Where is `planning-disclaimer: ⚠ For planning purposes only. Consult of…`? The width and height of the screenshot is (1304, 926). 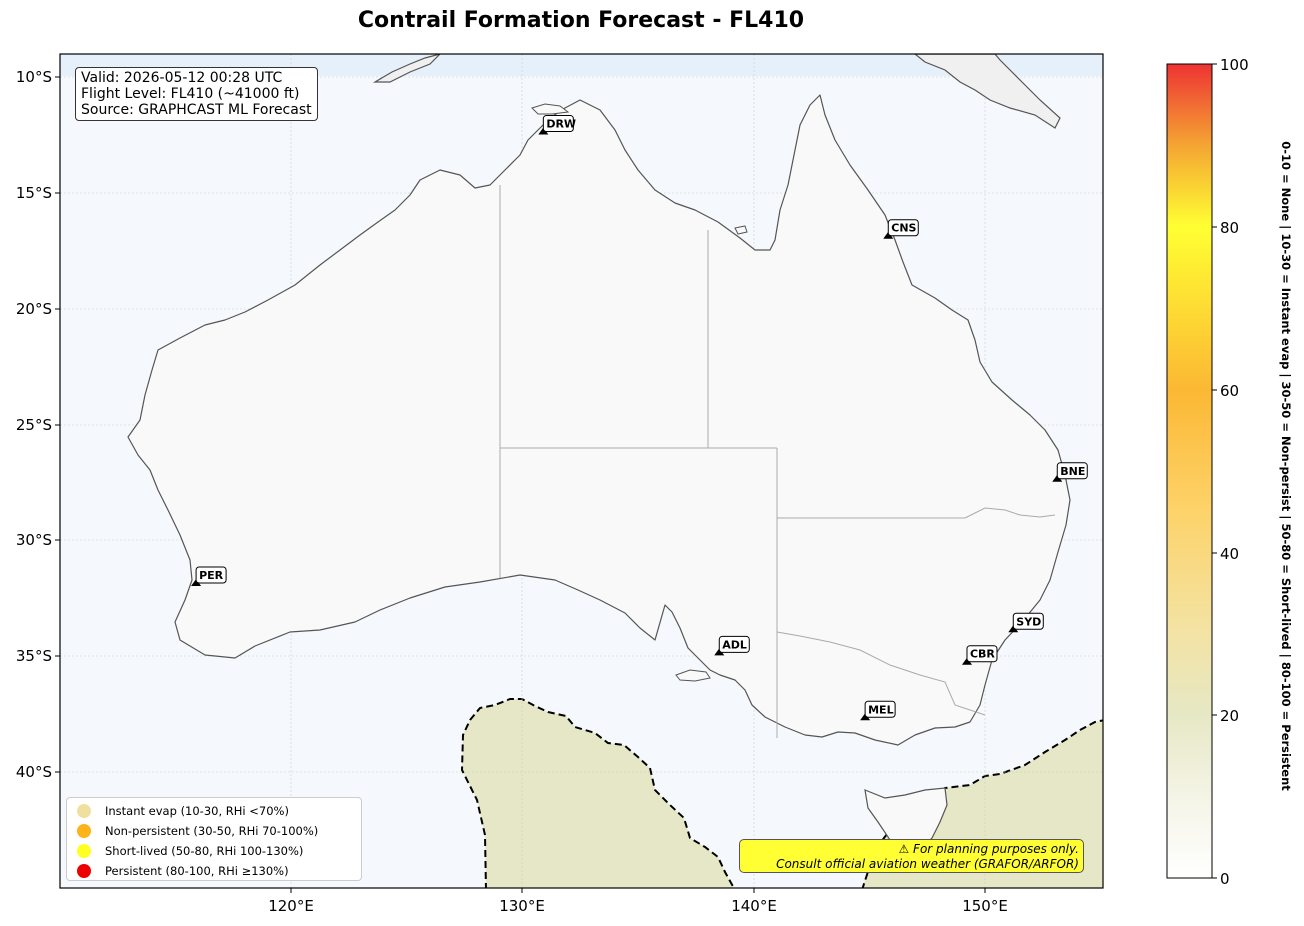 planning-disclaimer: ⚠ For planning purposes only. Consult of… is located at coordinates (911, 856).